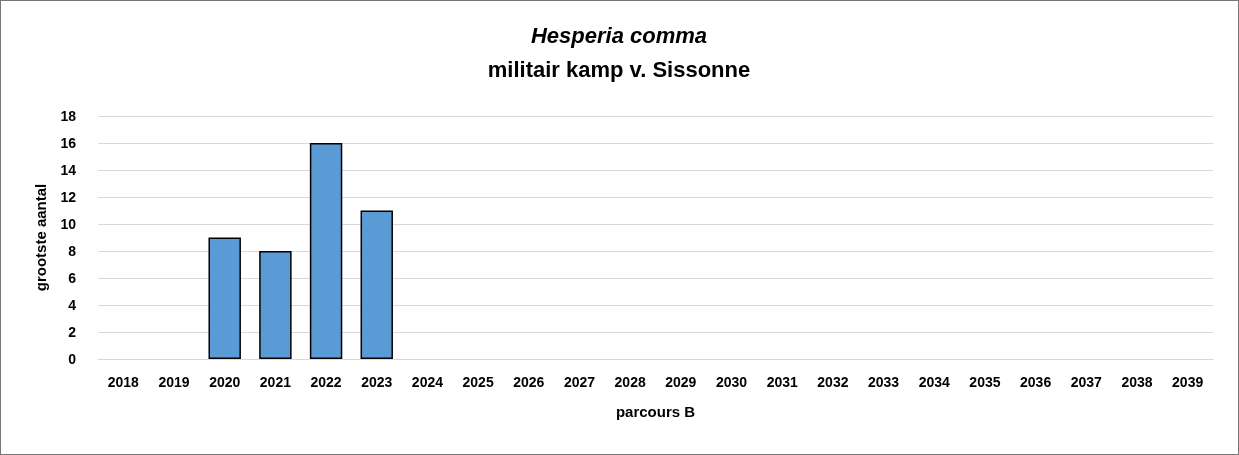 This screenshot has height=455, width=1239. Describe the element at coordinates (985, 382) in the screenshot. I see `x-tick-label: 2035` at that location.